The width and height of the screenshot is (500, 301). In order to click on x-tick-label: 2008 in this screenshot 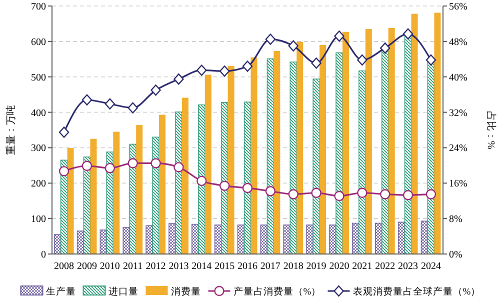, I will do `click(64, 266)`.